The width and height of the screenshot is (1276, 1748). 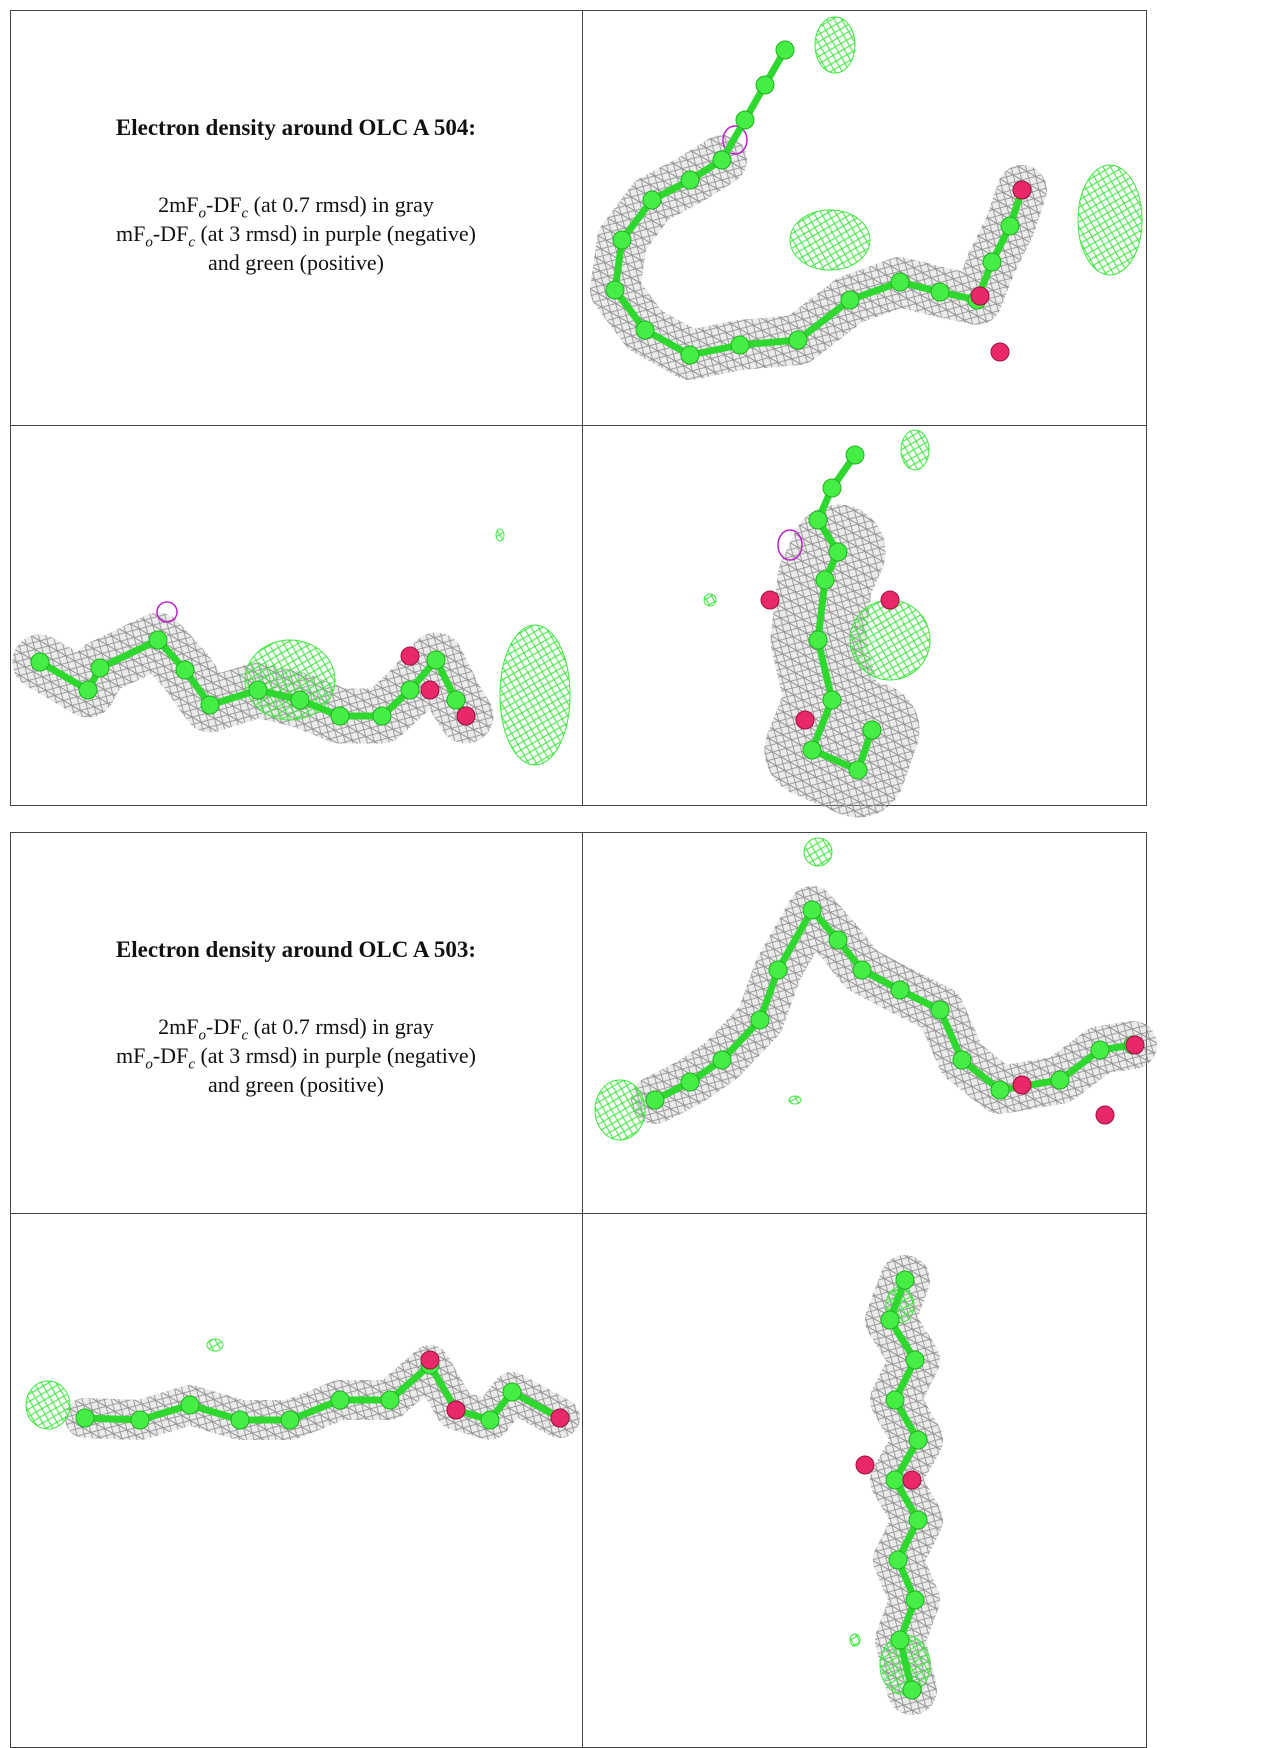 What do you see at coordinates (296, 127) in the screenshot?
I see `panel-title: Electron density around OLC A 504:` at bounding box center [296, 127].